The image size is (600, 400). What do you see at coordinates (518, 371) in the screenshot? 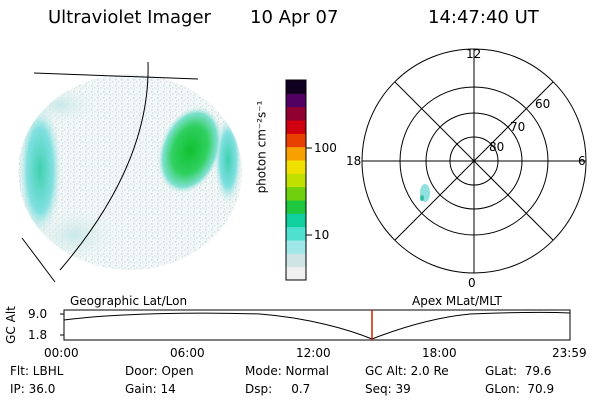
I see `glat-info: GLat: 79.6` at bounding box center [518, 371].